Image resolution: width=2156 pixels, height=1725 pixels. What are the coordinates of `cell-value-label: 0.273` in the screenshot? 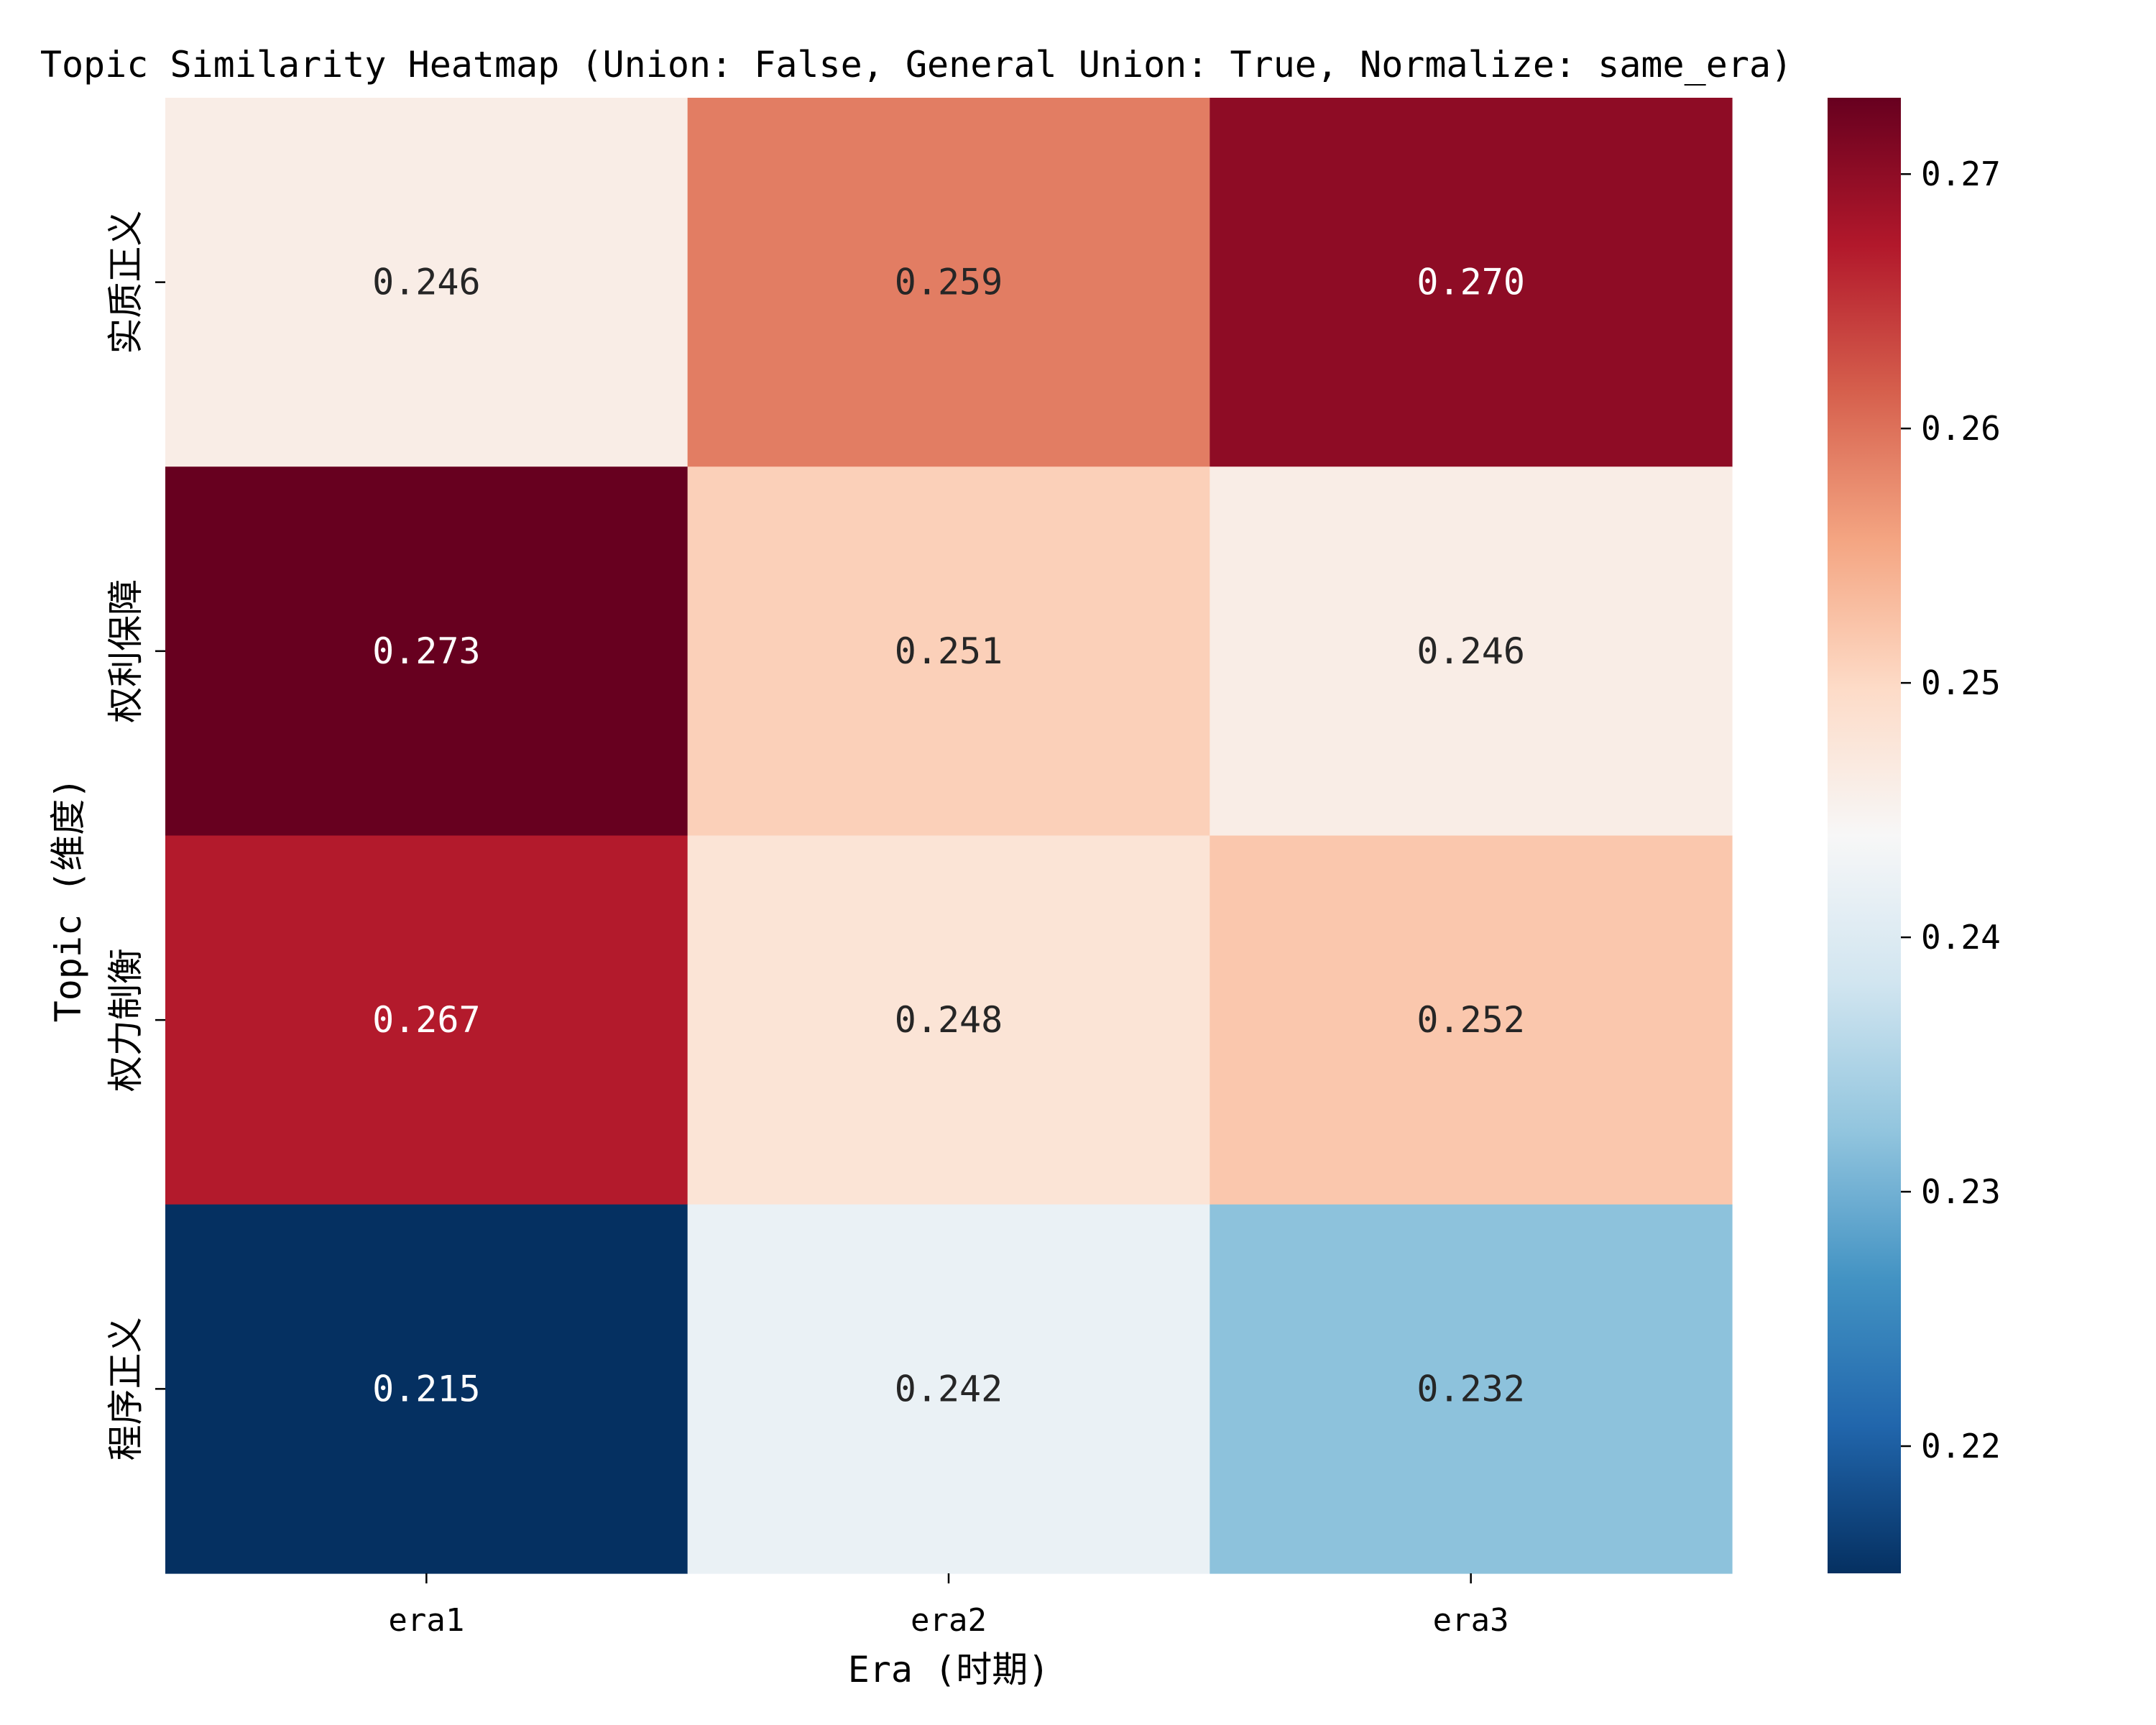 It's located at (427, 651).